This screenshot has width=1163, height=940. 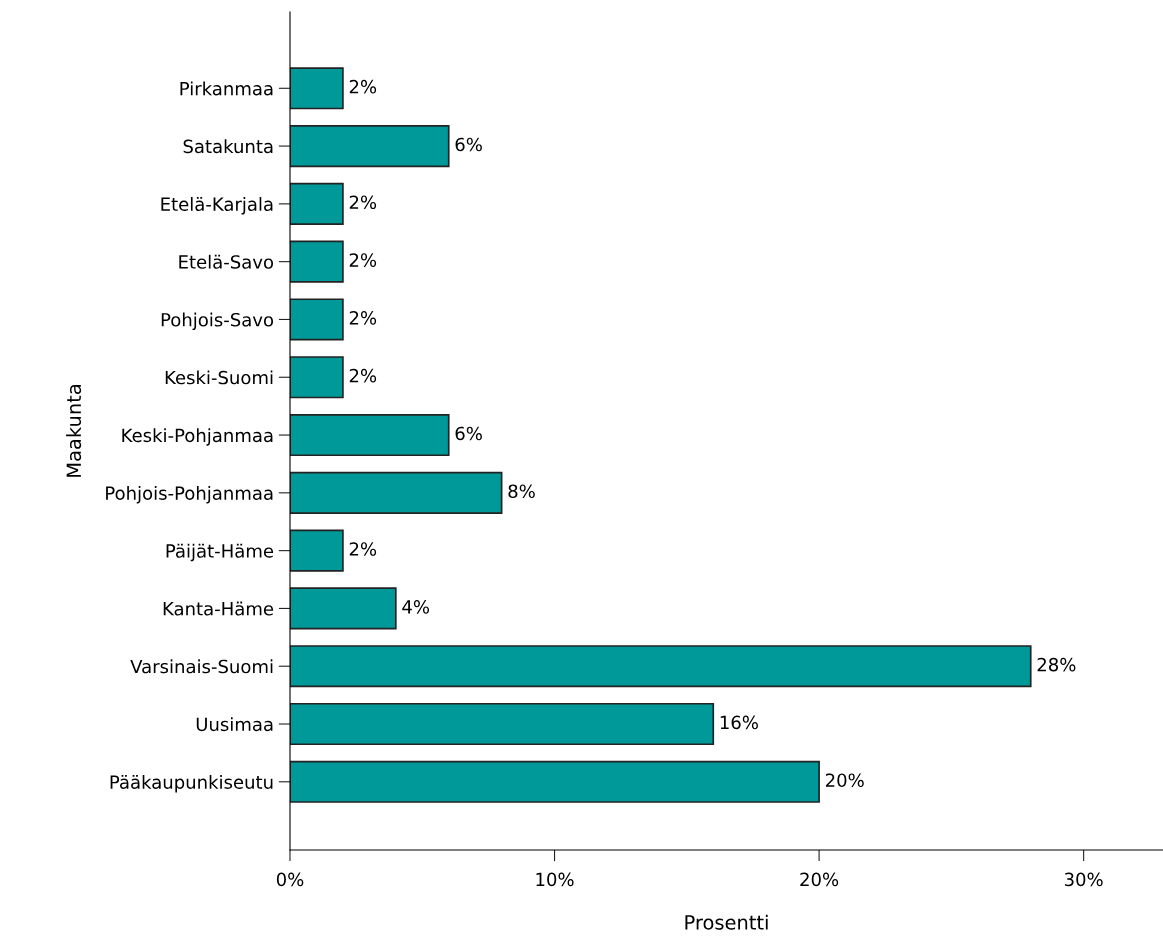 I want to click on y-tick-label: Etelä-Karjala, so click(x=217, y=206).